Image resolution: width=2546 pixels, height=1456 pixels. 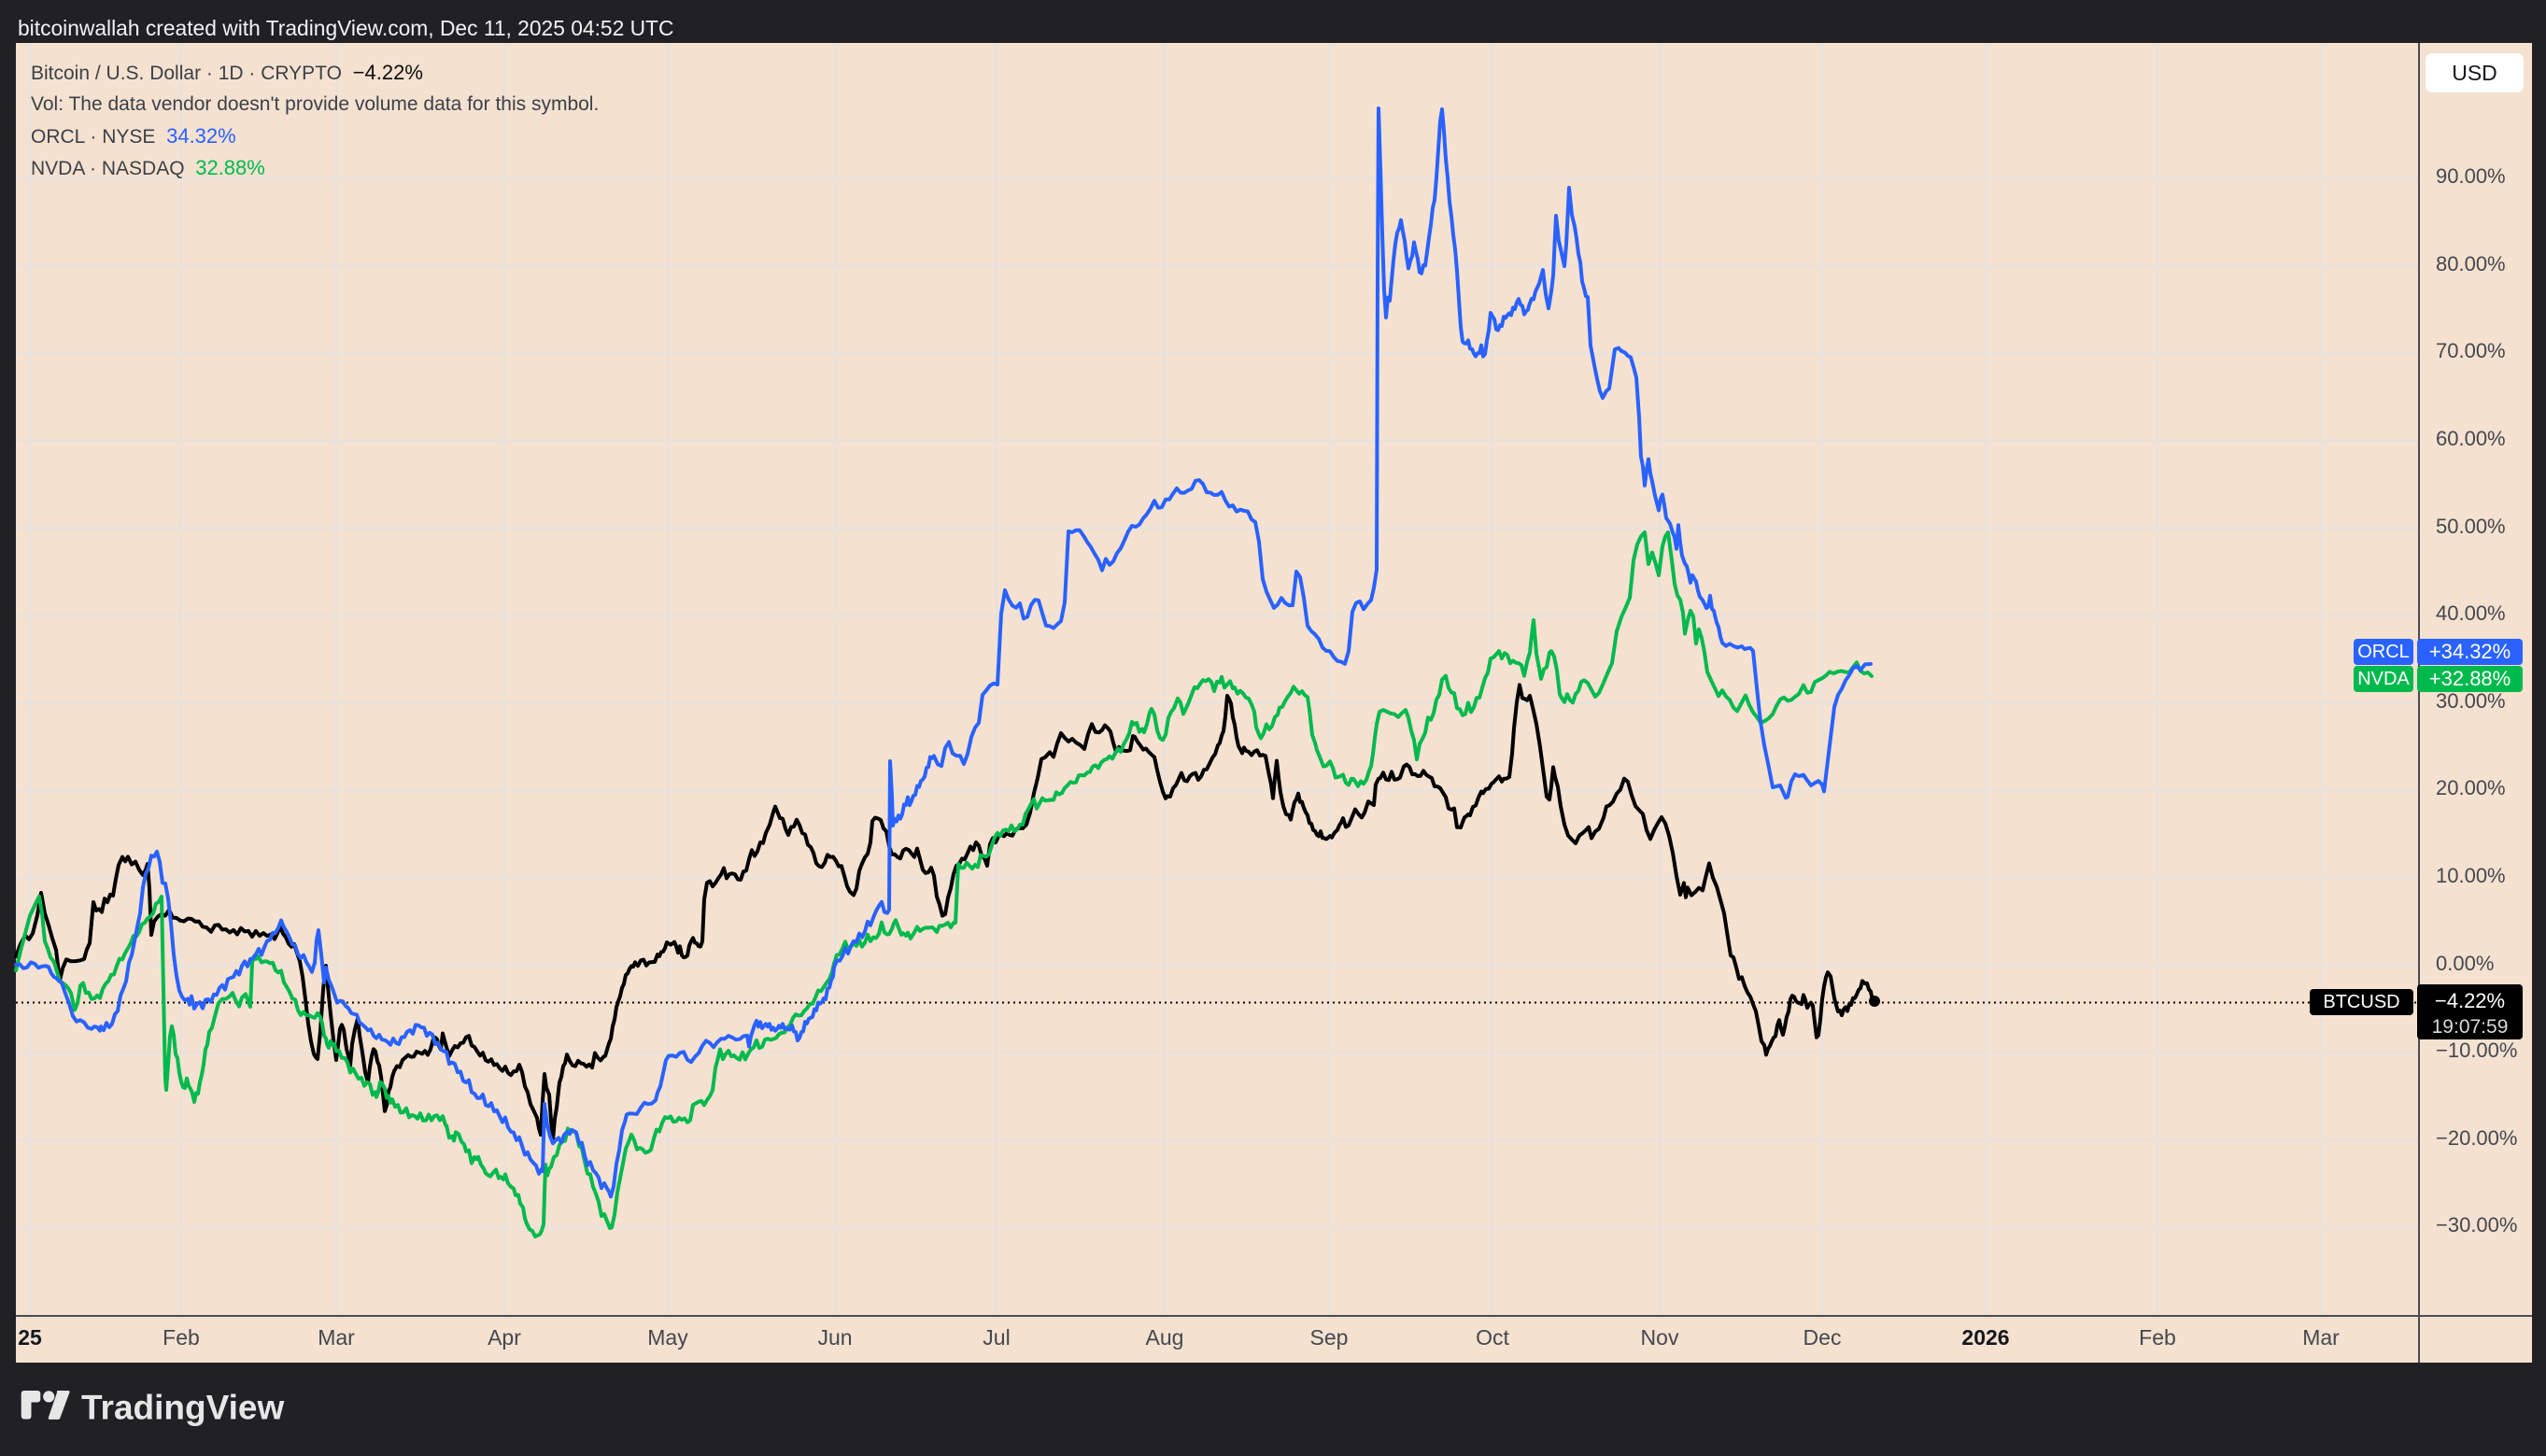 I want to click on svg-text: TradingView, so click(x=183, y=1409).